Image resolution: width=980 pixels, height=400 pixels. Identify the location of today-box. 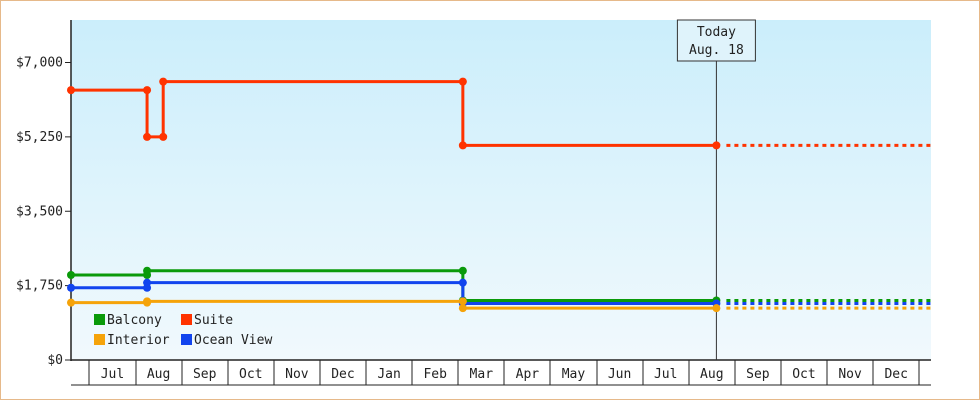
(716, 40).